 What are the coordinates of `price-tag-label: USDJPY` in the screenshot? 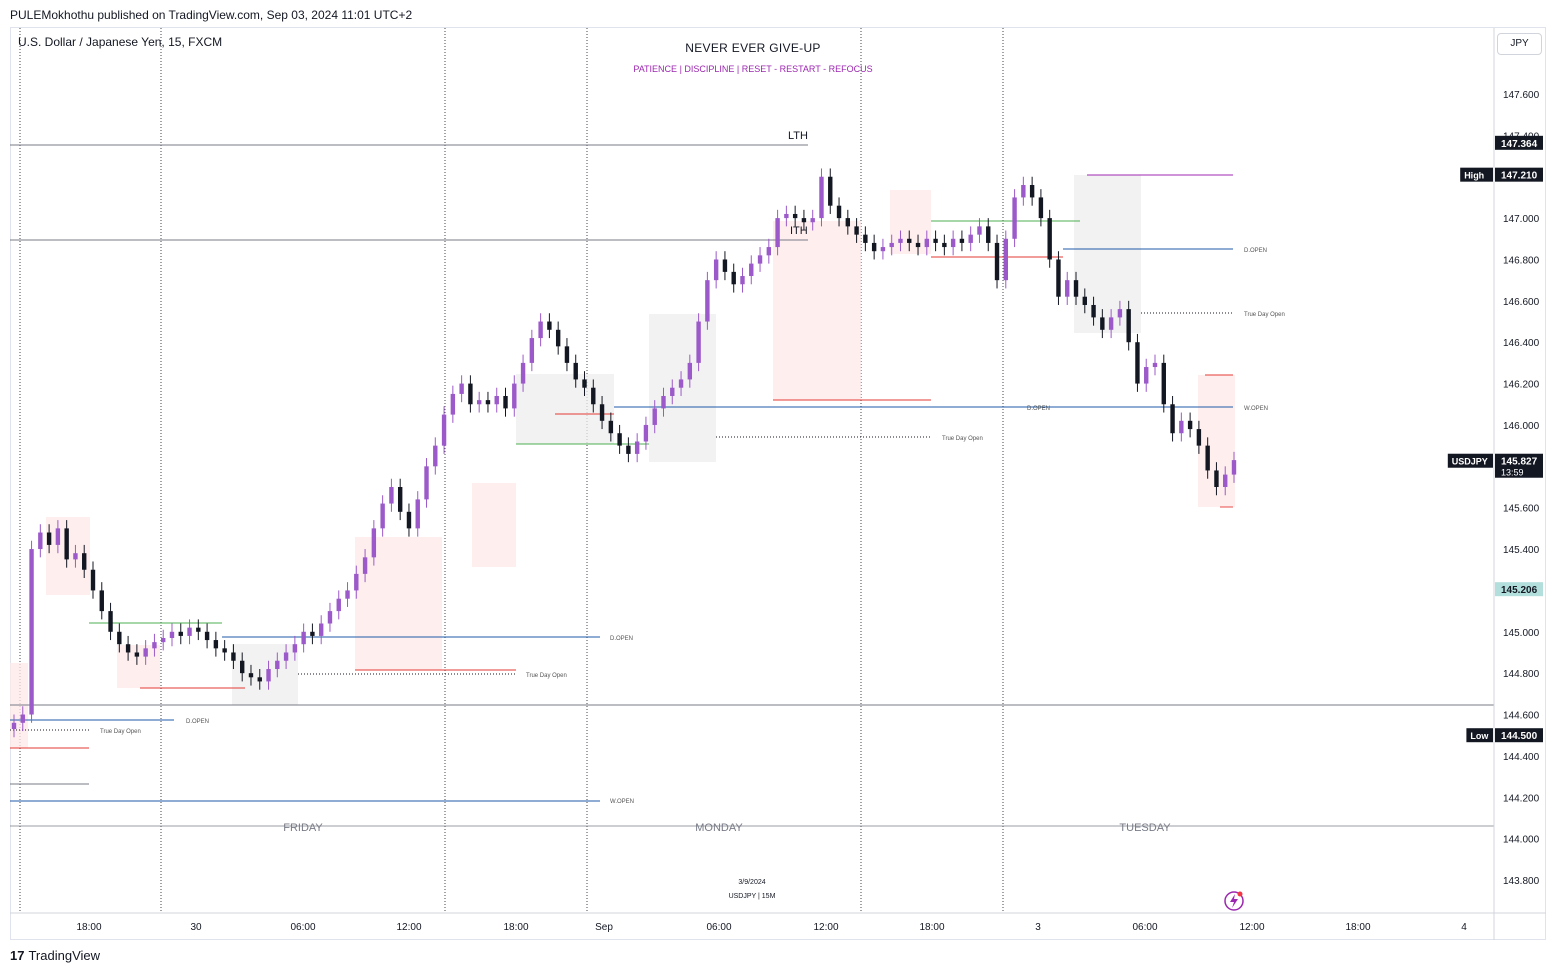 It's located at (1470, 462).